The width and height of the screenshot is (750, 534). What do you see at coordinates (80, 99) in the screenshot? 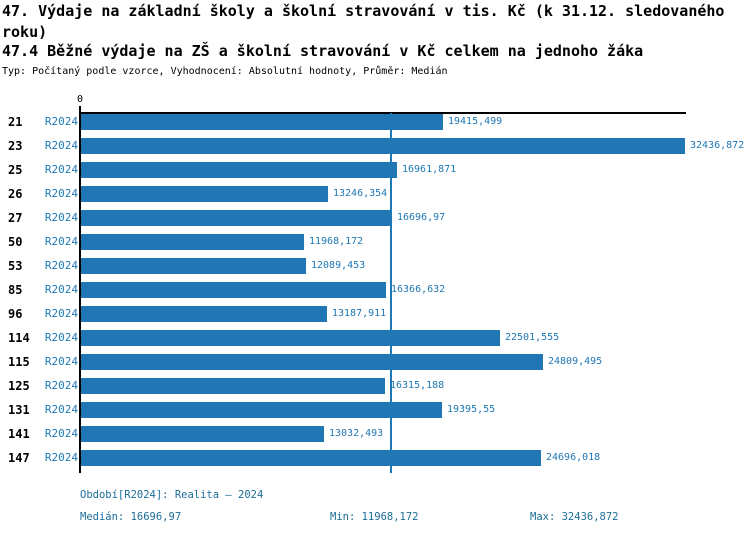
I see `x-axis-zero-label: 0` at bounding box center [80, 99].